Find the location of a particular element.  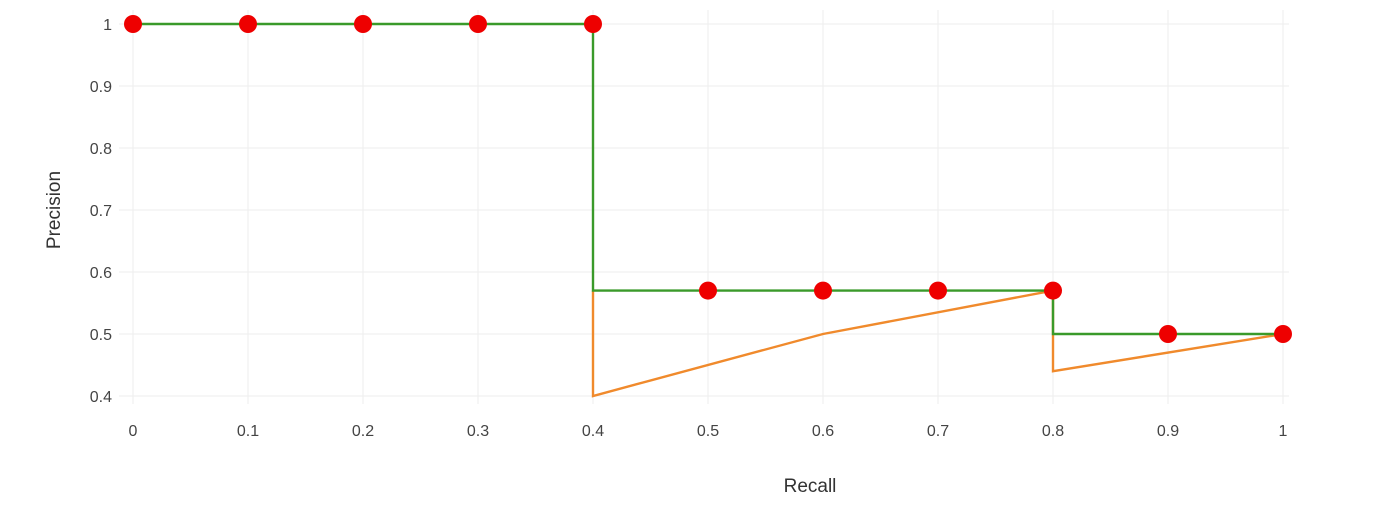

x-axis-ticks: 0 0.1 0.2 0.3 0.4 0.5 0.6 0.7 0.8 0.9 1 is located at coordinates (708, 431).